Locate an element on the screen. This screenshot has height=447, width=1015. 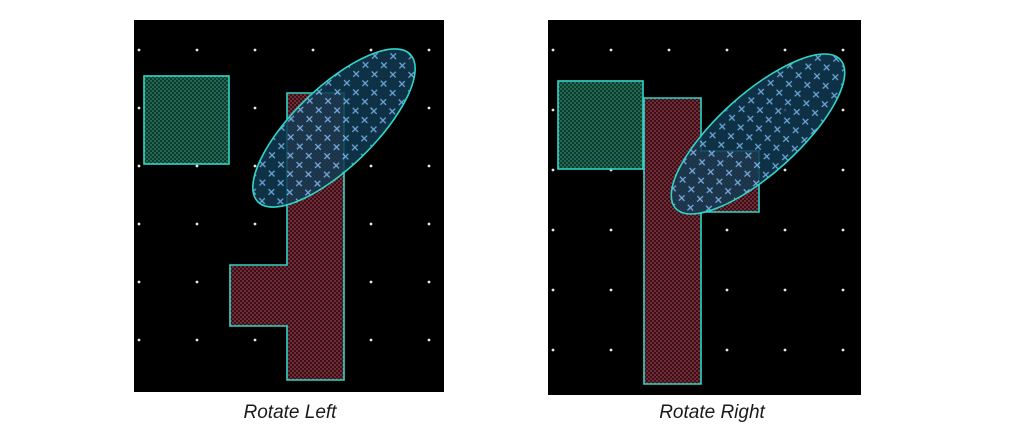
rotate-left-caption: Rotate Left is located at coordinates (290, 412).